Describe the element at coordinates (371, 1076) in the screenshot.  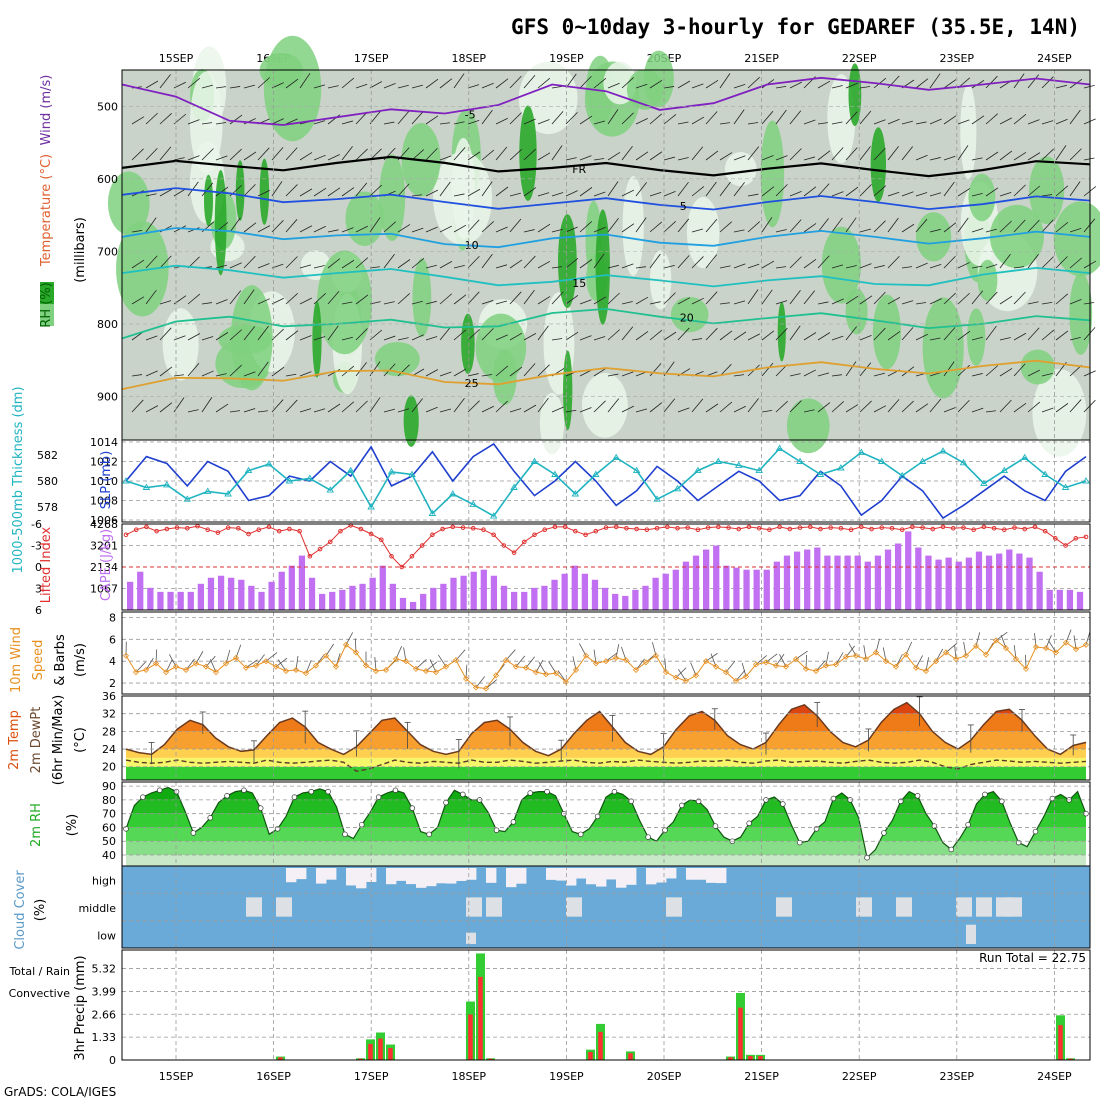
I see `bottom-day-label: 17SEP` at that location.